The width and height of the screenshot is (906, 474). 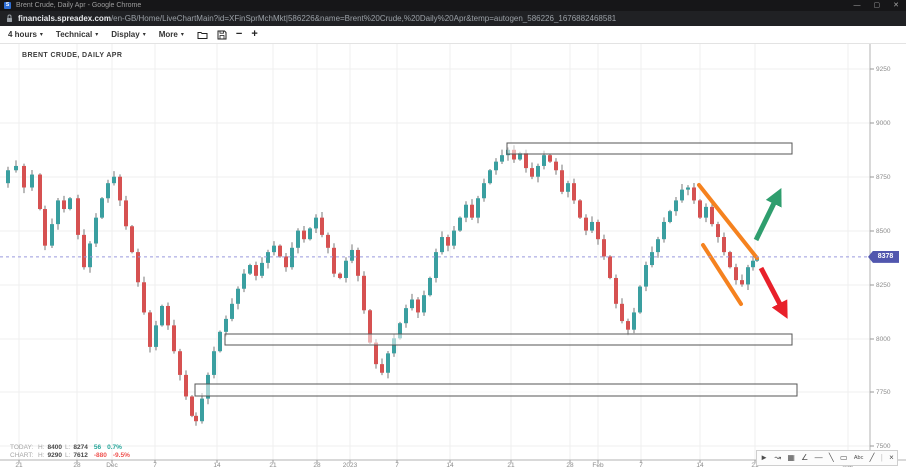 What do you see at coordinates (764, 457) in the screenshot?
I see `cursor-tool-icon: ►` at bounding box center [764, 457].